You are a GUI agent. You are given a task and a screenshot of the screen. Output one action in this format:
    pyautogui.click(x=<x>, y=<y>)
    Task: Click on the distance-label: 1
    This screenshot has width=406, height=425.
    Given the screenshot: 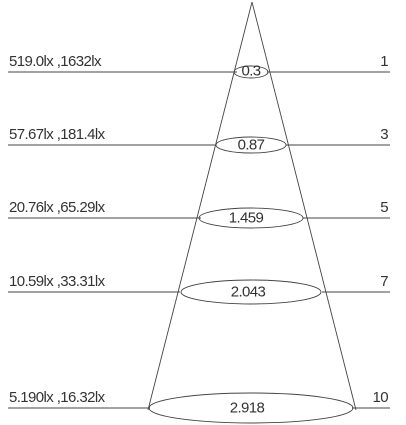 What is the action you would take?
    pyautogui.click(x=384, y=61)
    